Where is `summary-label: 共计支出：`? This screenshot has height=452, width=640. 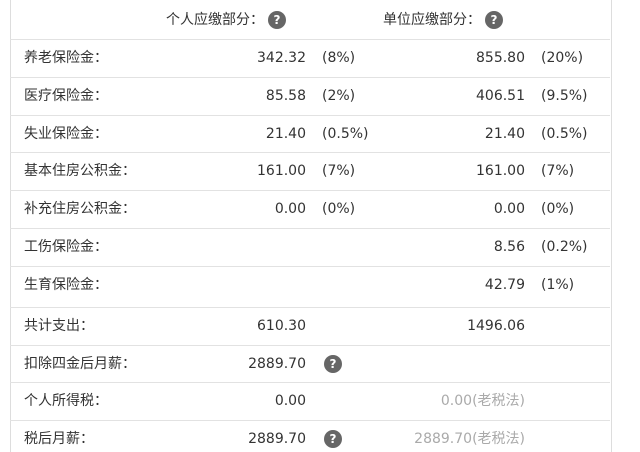 summary-label: 共计支出： is located at coordinates (59, 326).